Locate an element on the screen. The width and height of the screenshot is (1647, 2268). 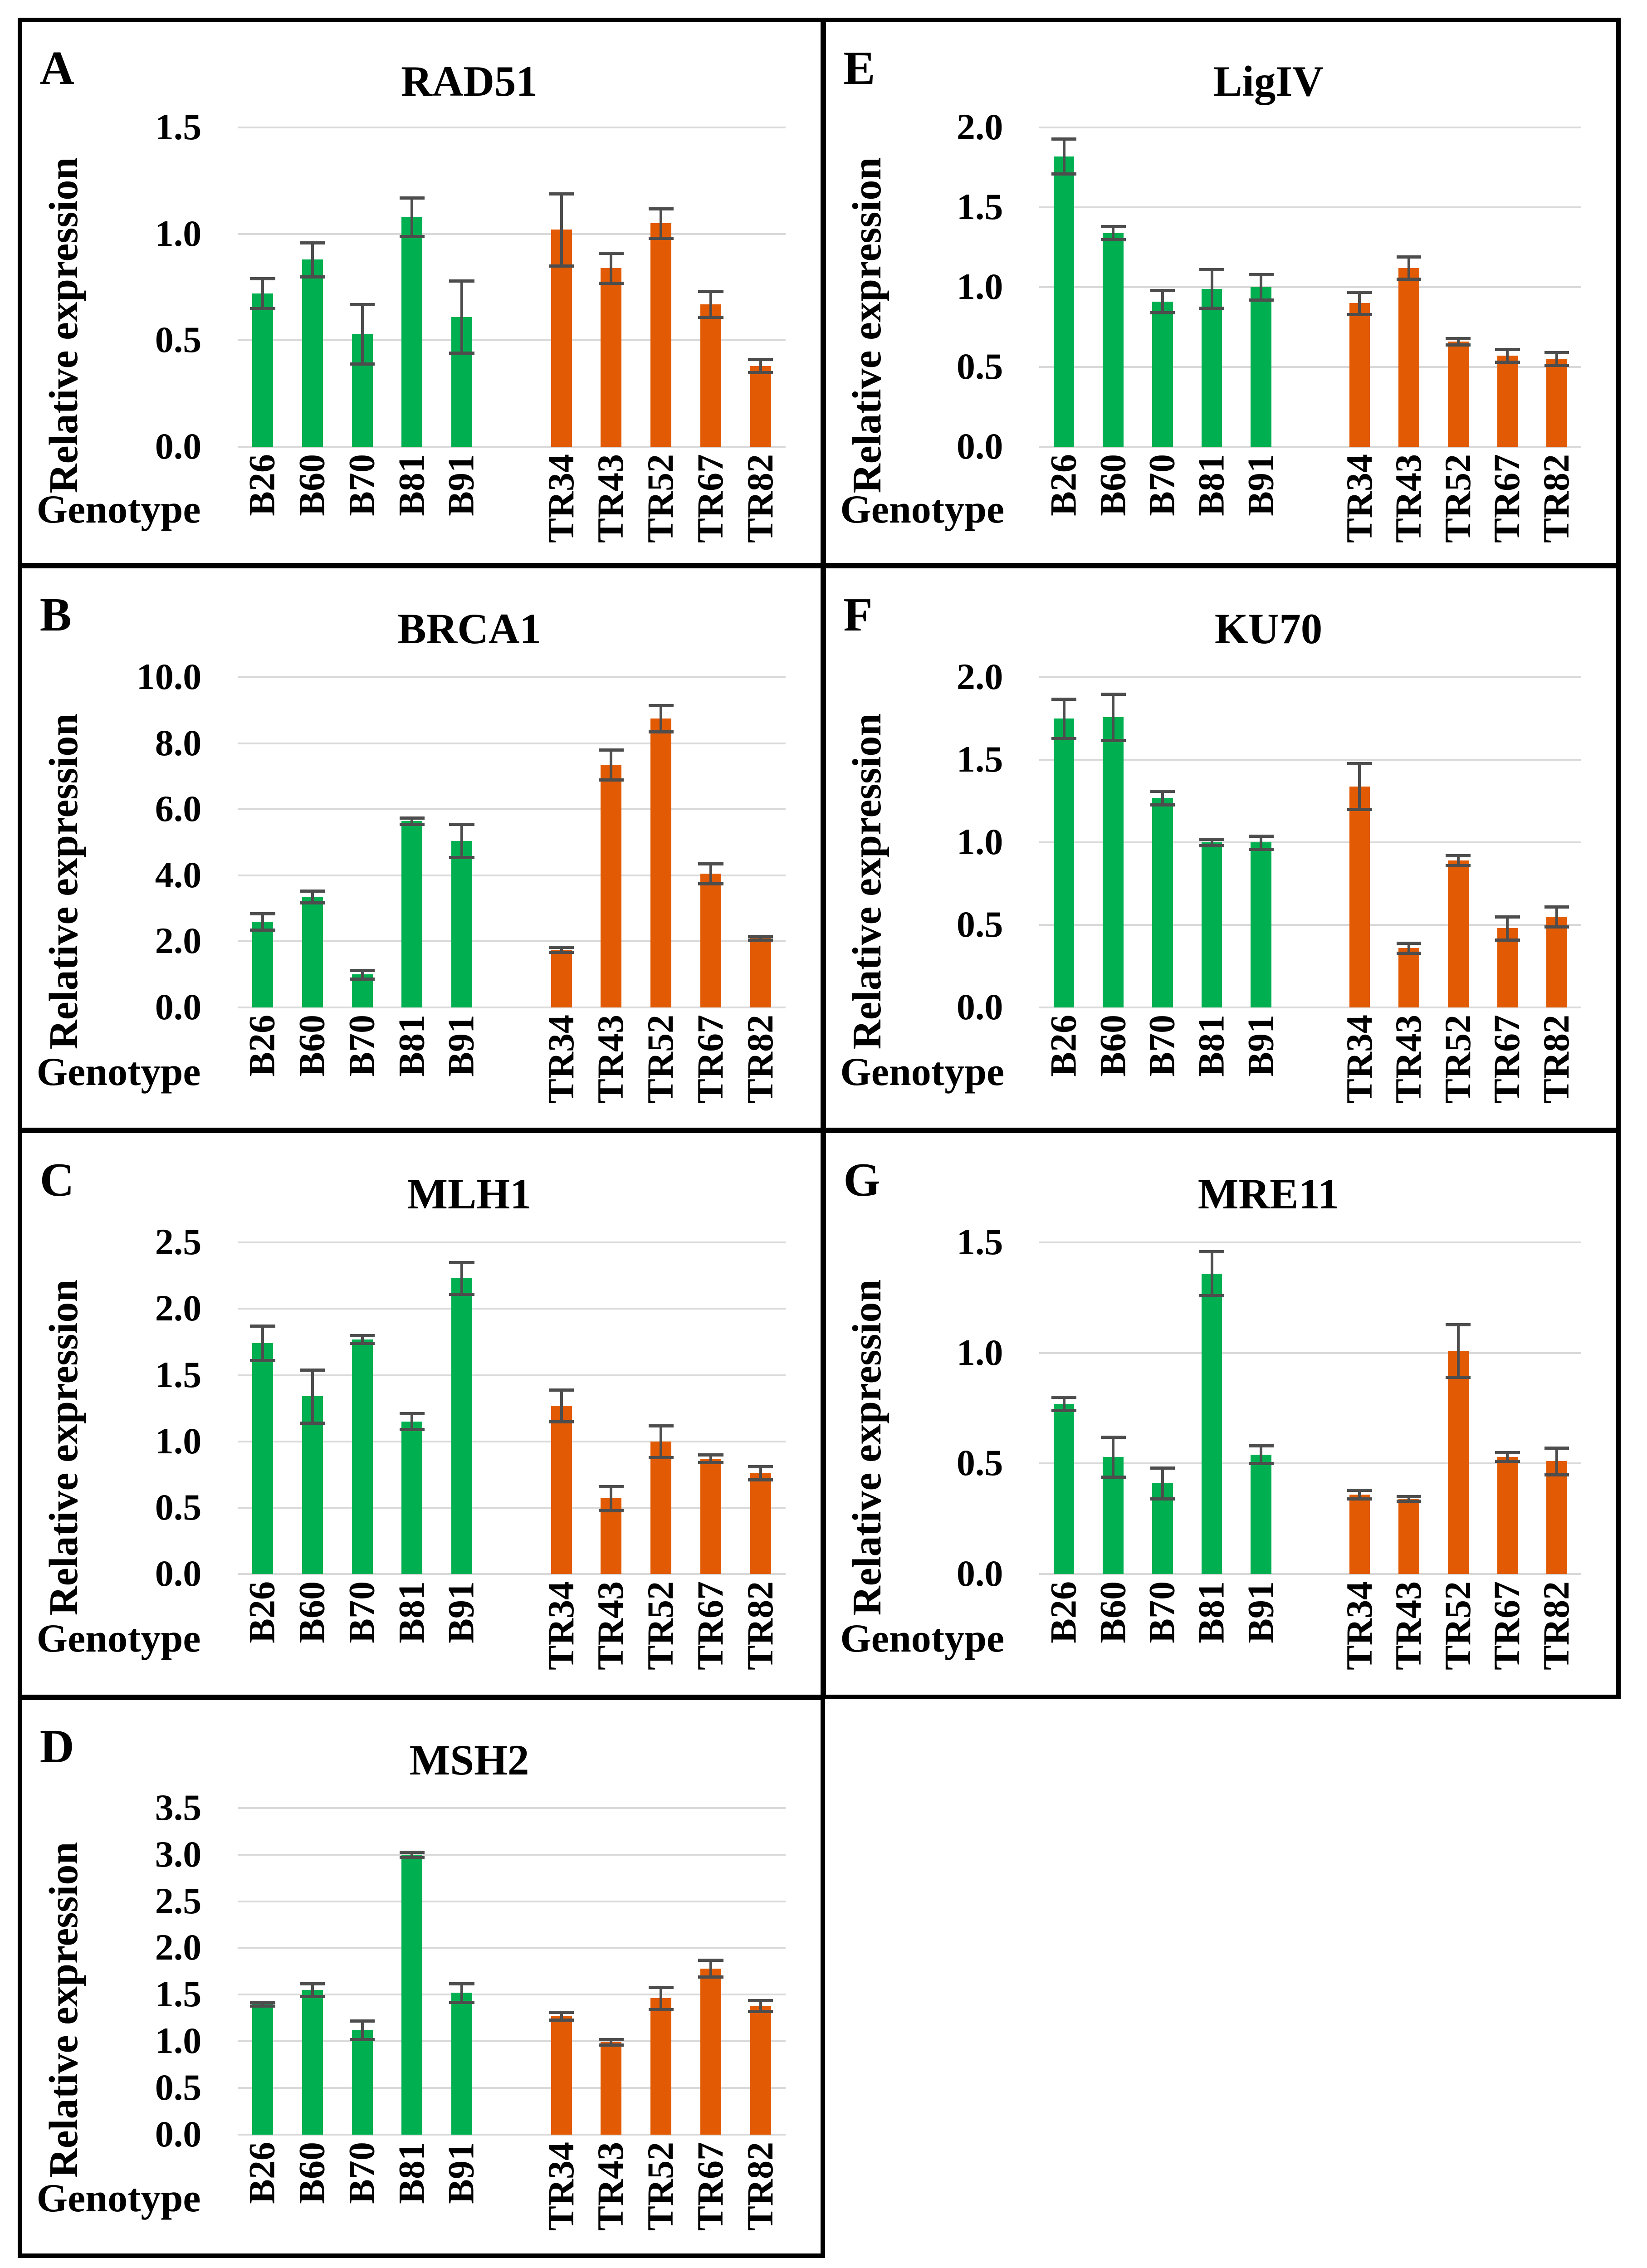
bar-TR34 is located at coordinates (1359, 1534).